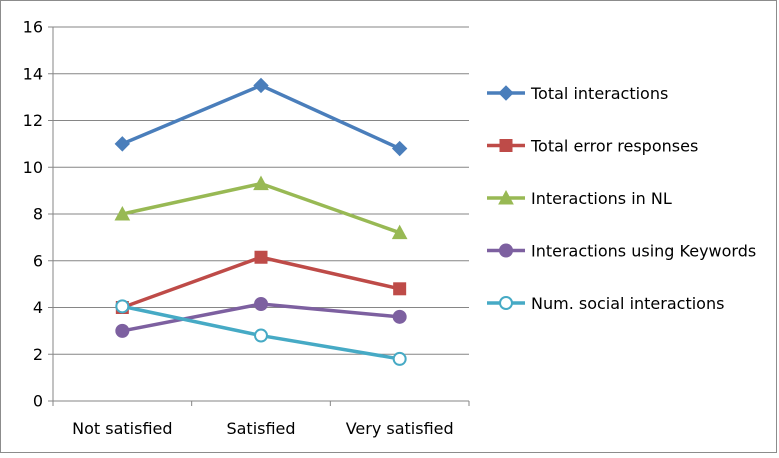 The image size is (779, 458). I want to click on x-tick-label: Very satisfied, so click(400, 428).